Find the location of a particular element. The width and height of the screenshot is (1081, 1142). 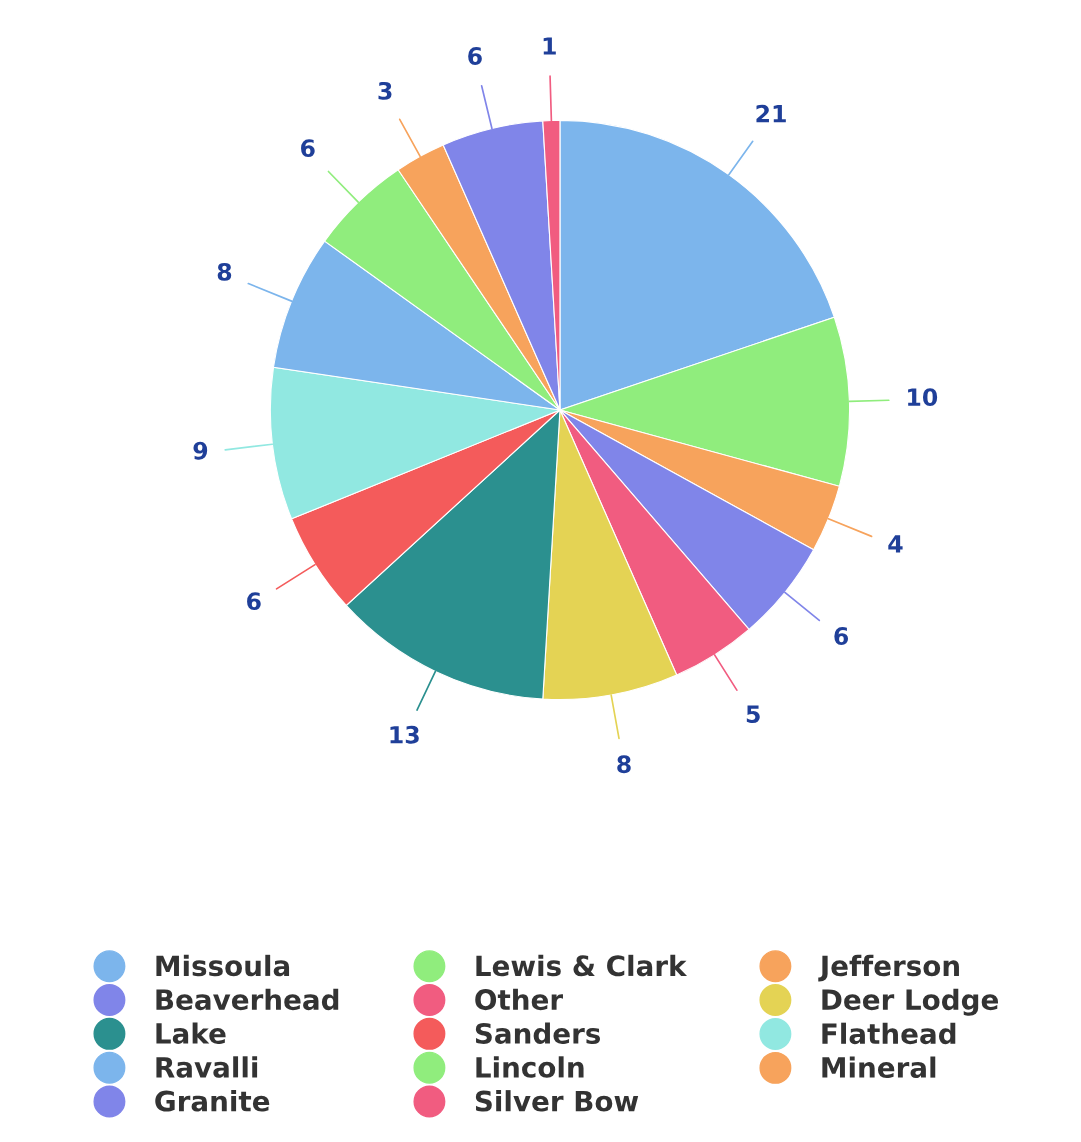

legend-label: Deer Lodge is located at coordinates (910, 1002).